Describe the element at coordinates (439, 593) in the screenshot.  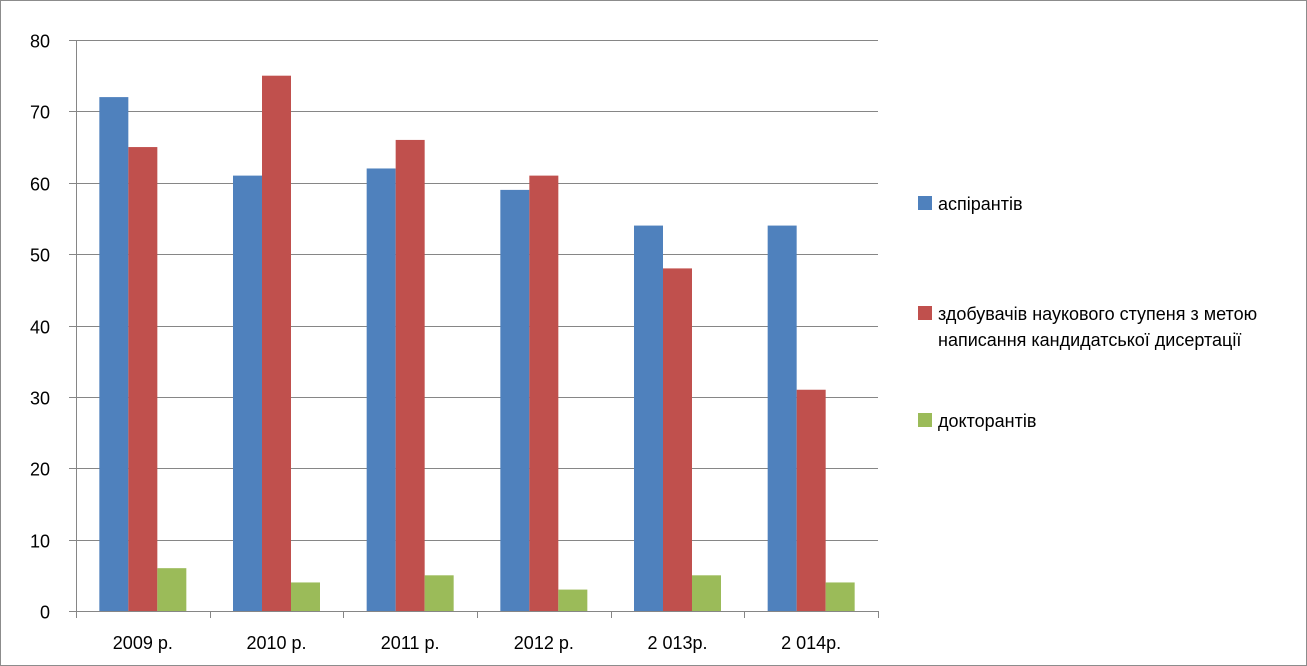
I see `bar-s2-c2` at that location.